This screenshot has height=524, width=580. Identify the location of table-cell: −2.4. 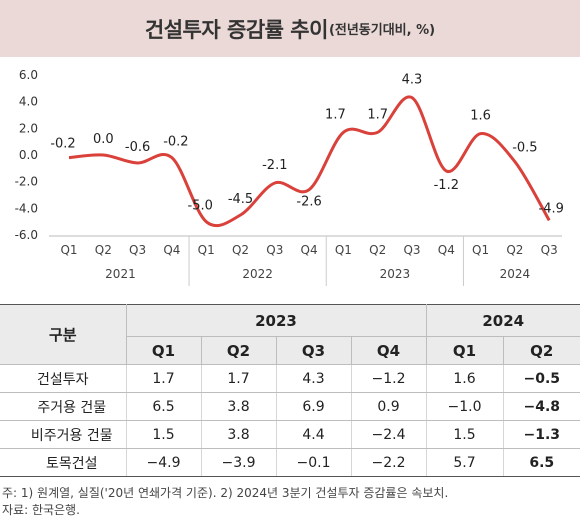
(389, 434).